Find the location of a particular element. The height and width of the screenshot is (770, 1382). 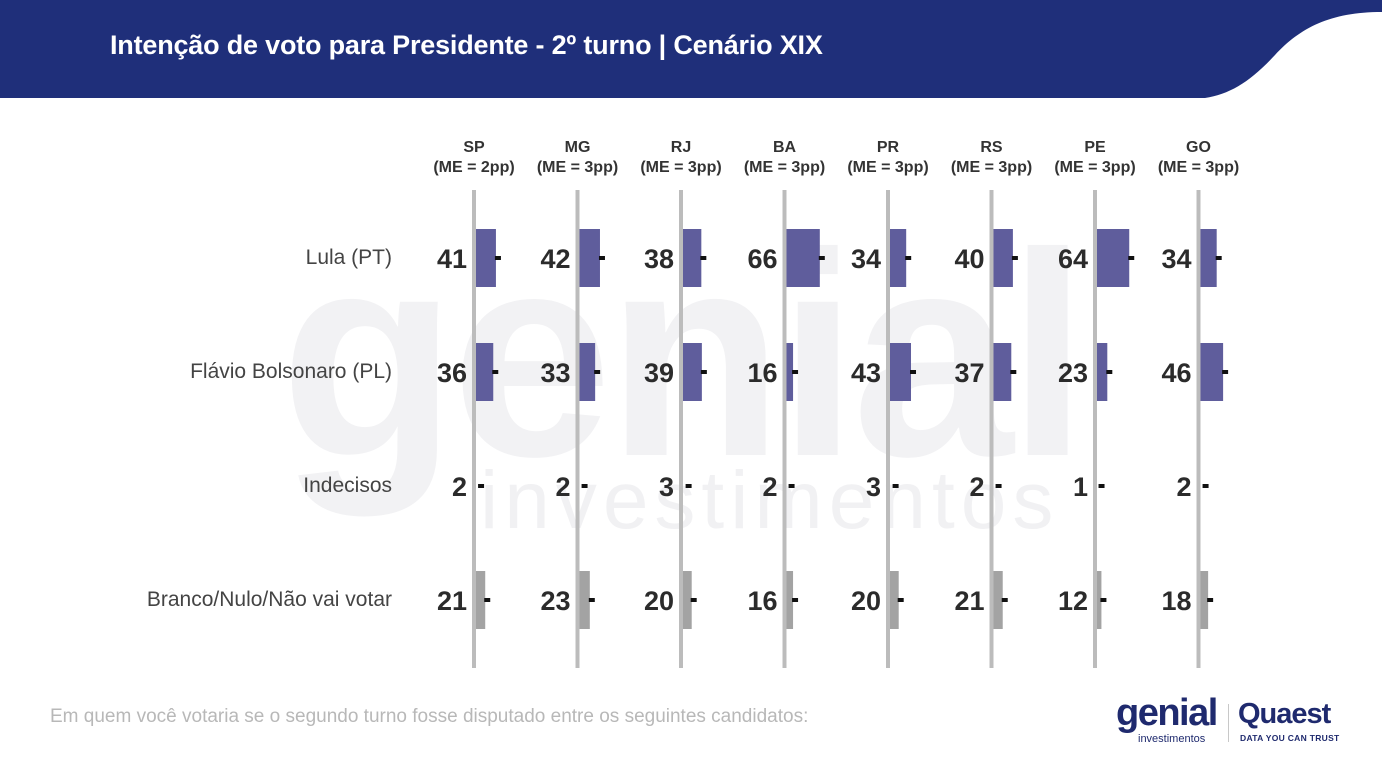

state-header-pr: PR (ME = 3pp) is located at coordinates (888, 158).